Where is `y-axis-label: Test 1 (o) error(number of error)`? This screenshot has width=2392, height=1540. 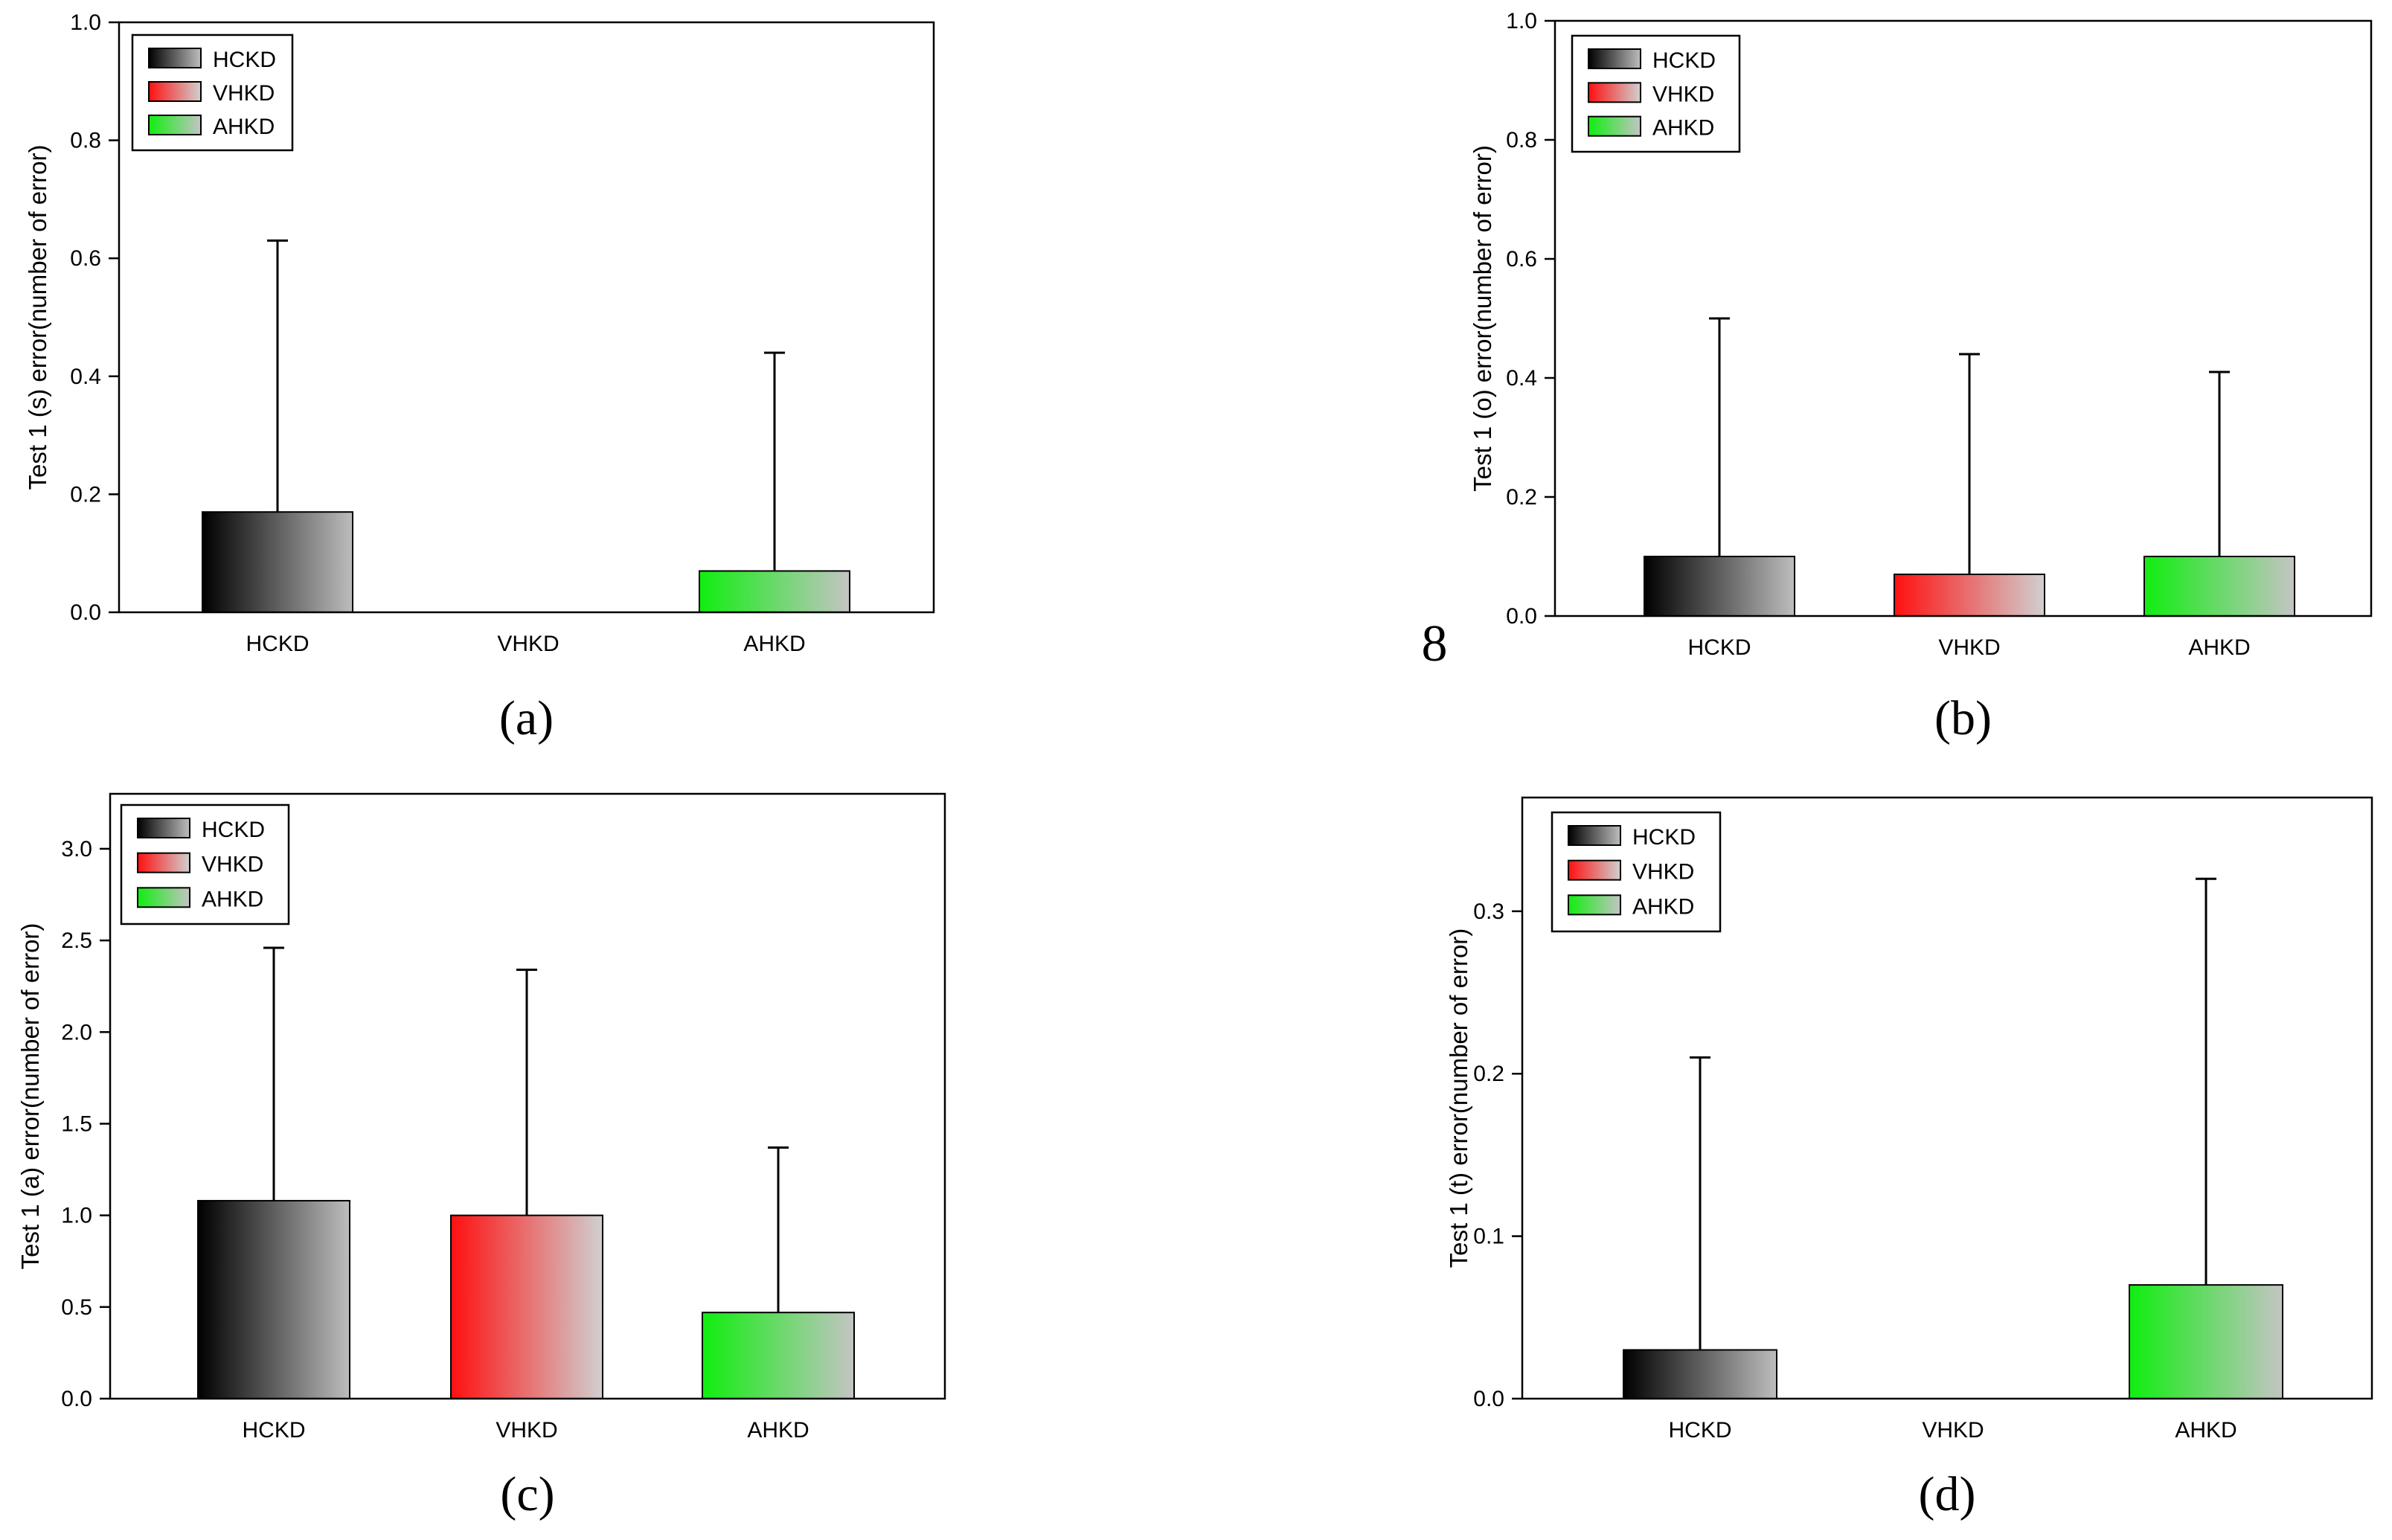 y-axis-label: Test 1 (o) error(number of error) is located at coordinates (1482, 318).